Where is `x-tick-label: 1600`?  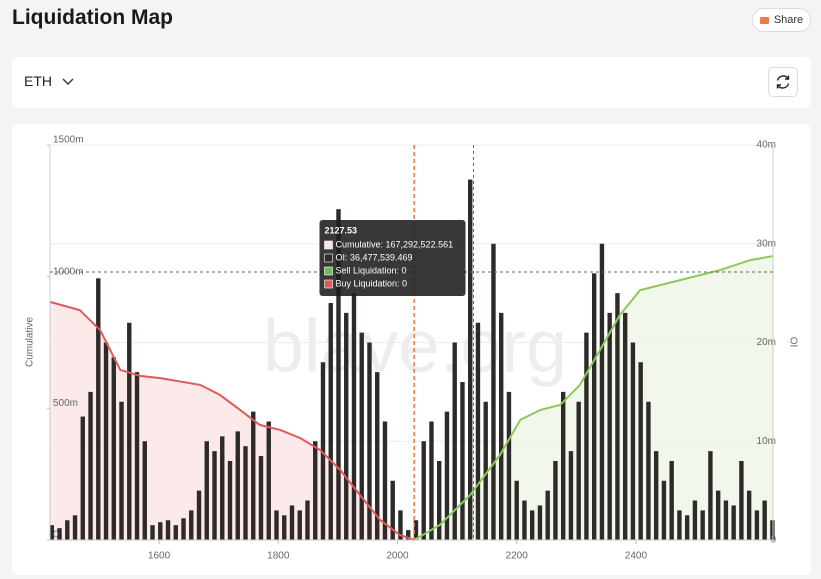
x-tick-label: 1600 is located at coordinates (159, 556).